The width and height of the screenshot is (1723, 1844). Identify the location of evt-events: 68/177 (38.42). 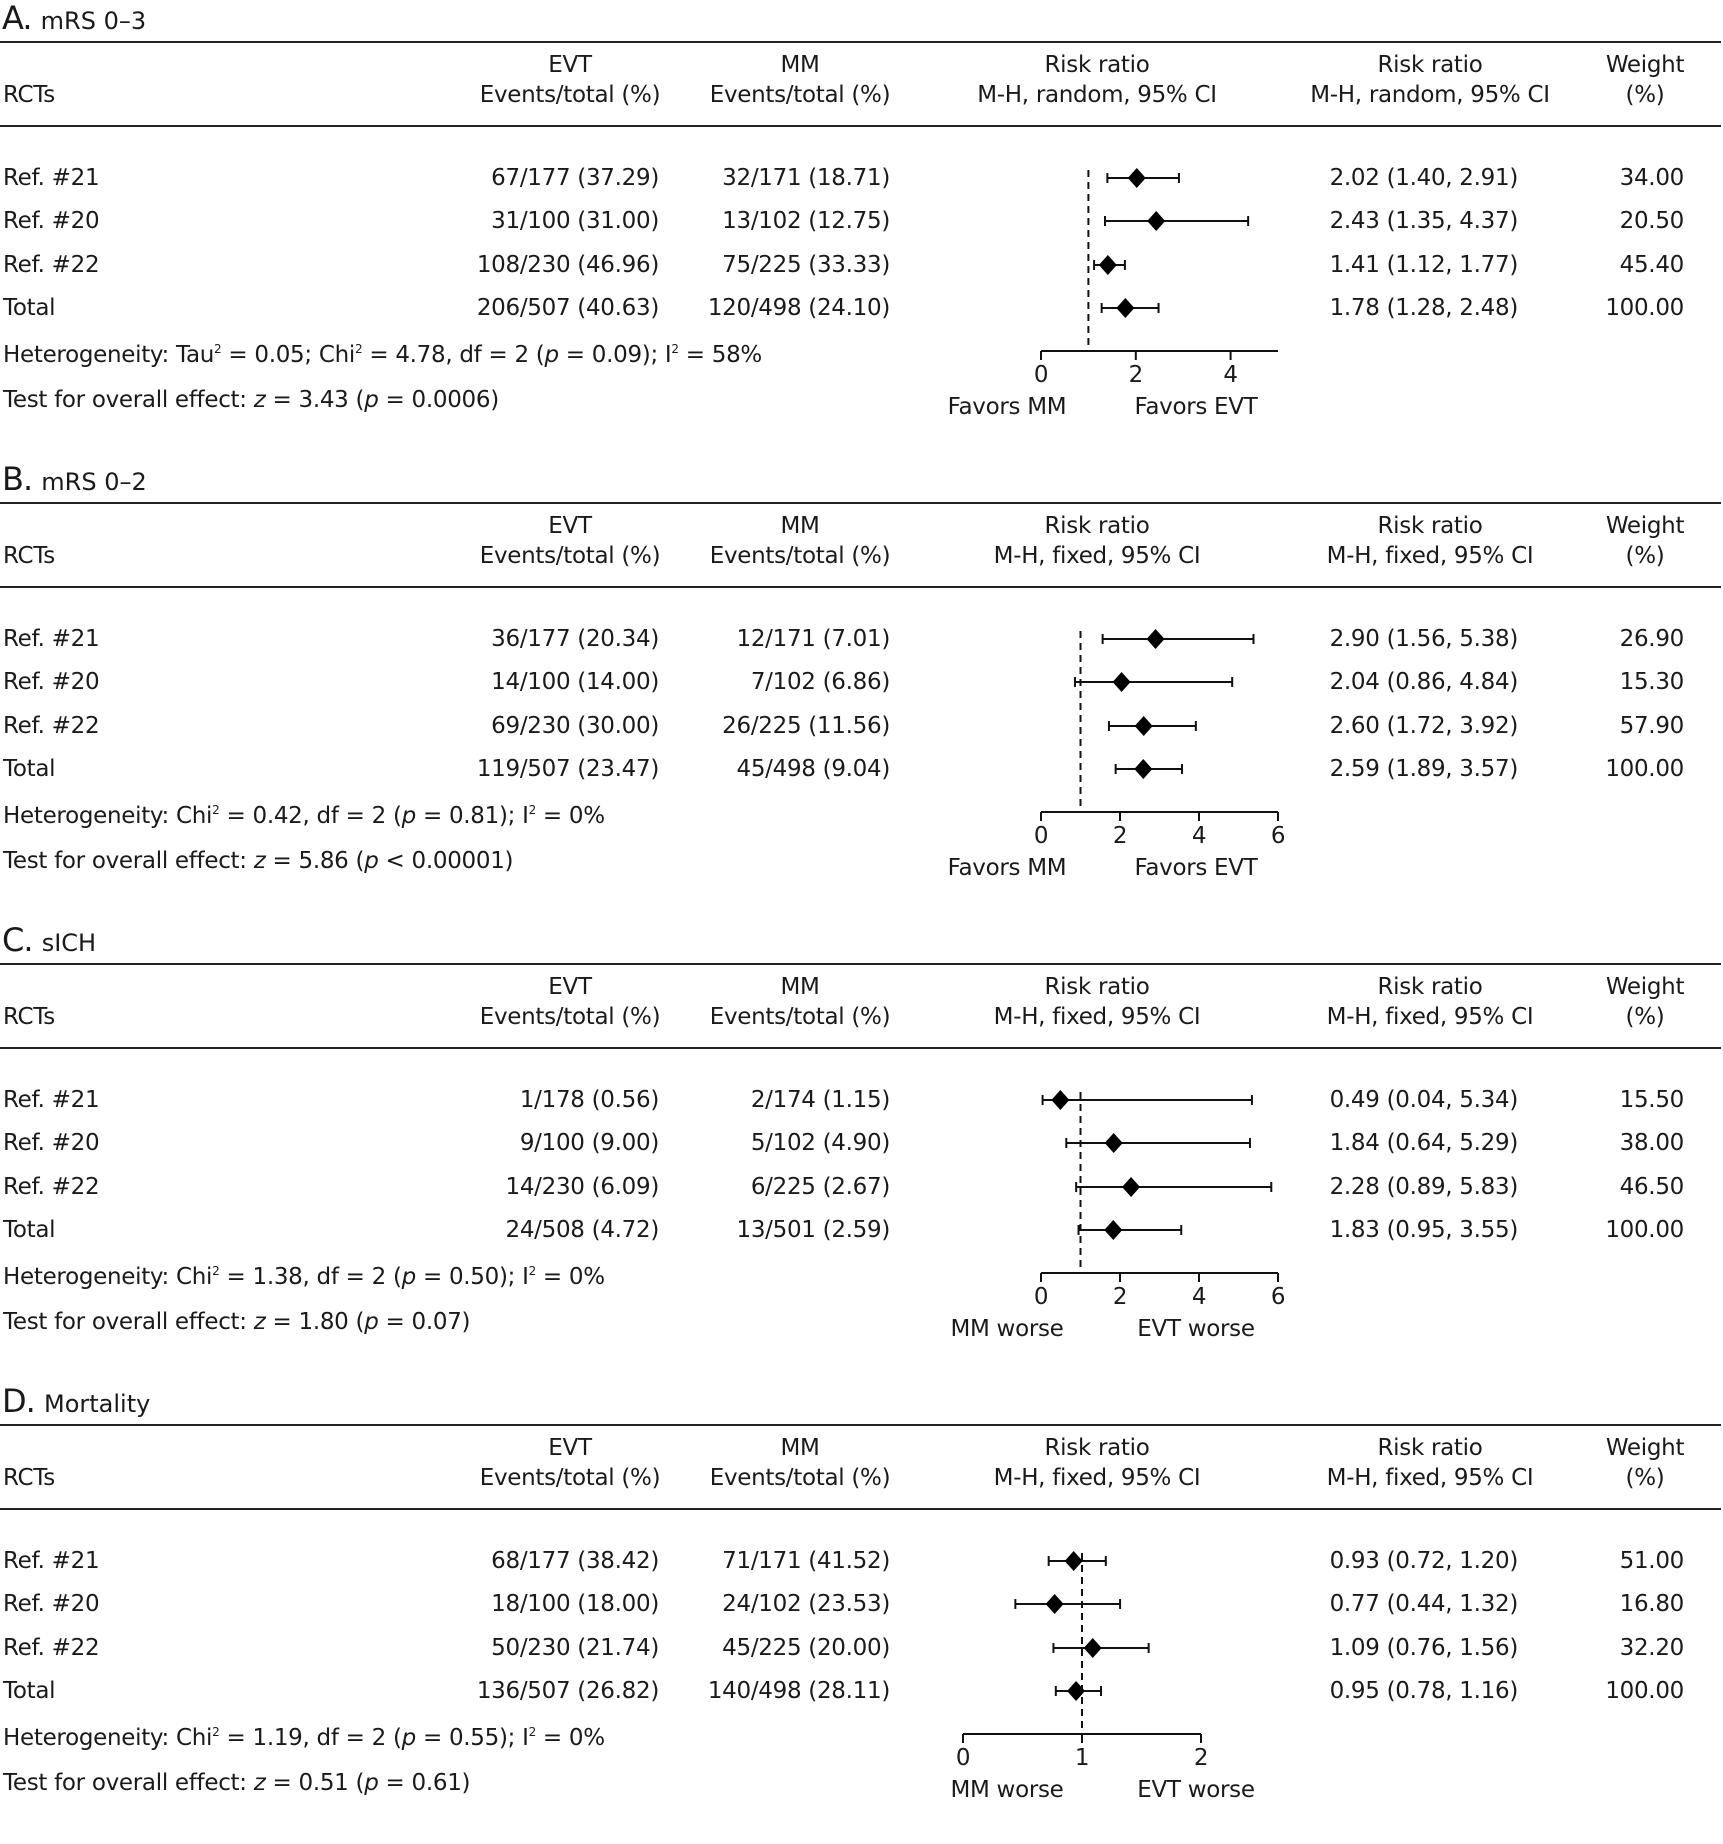
(575, 1561).